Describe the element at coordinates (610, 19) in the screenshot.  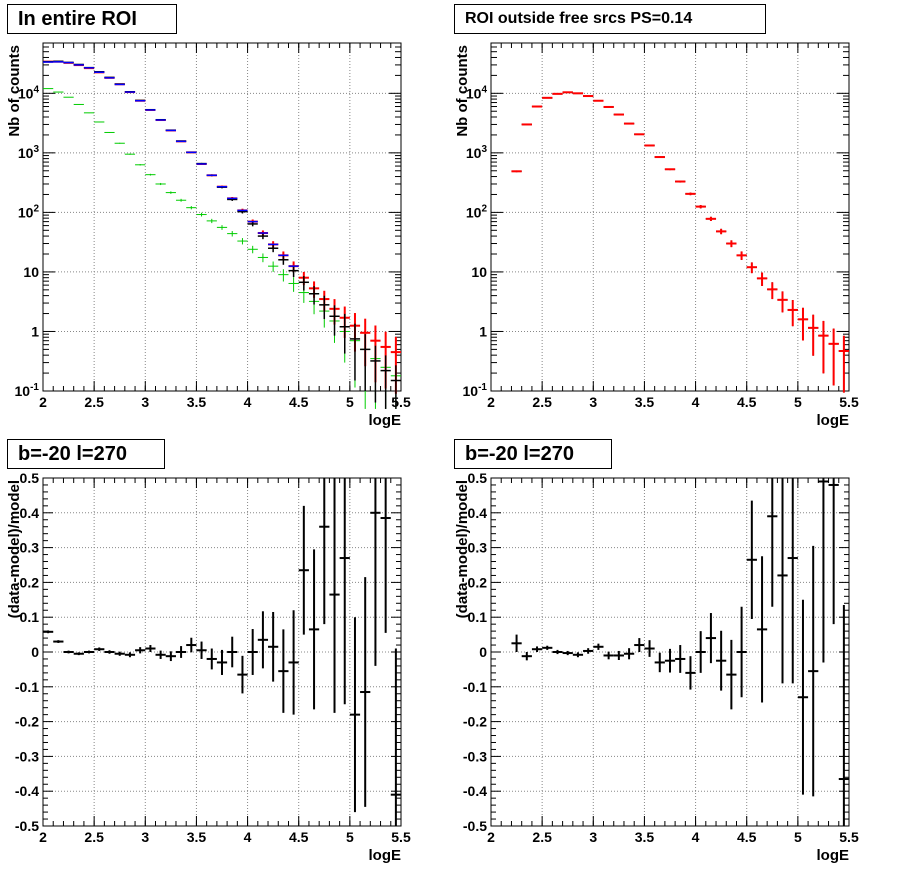
I see `panel-title: ROI outside free srcs PS=0.14` at that location.